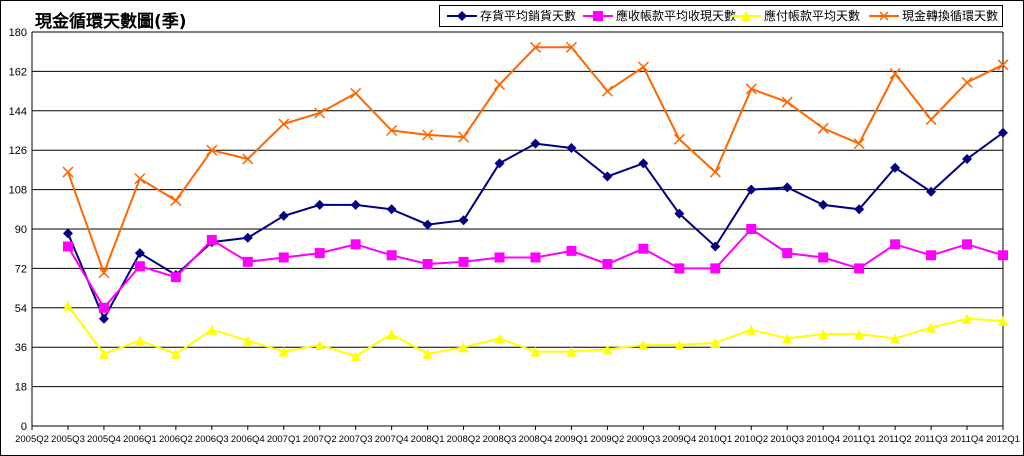  Describe the element at coordinates (24, 427) in the screenshot. I see `y-tick-label: 0` at that location.